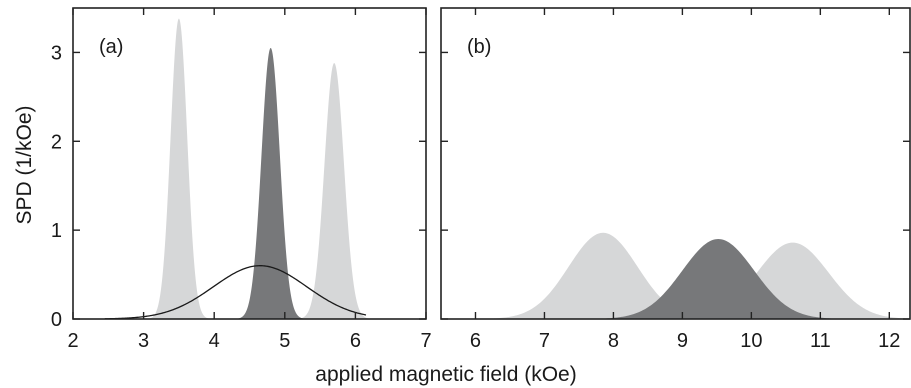 The width and height of the screenshot is (911, 388). I want to click on panel-label: (b), so click(479, 47).